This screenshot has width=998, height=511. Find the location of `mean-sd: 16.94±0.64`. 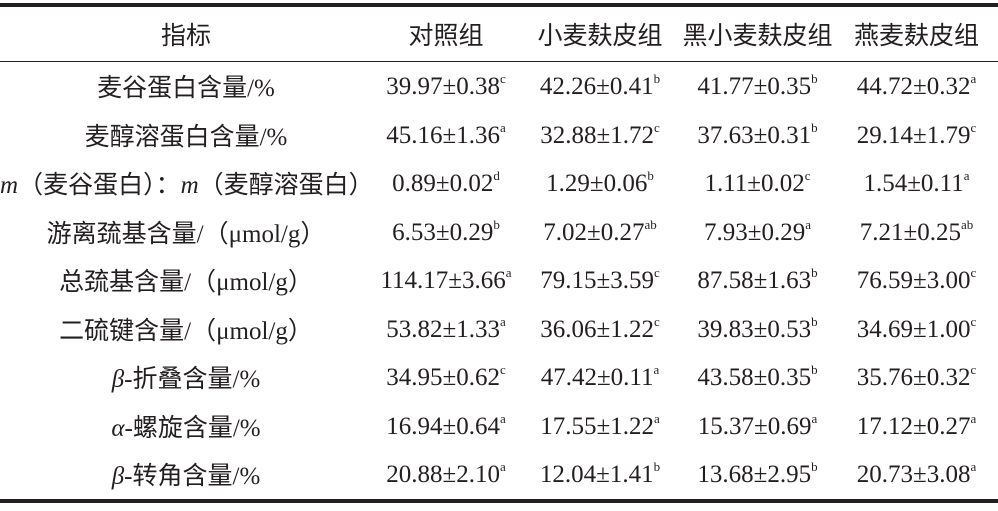

mean-sd: 16.94±0.64 is located at coordinates (443, 426).